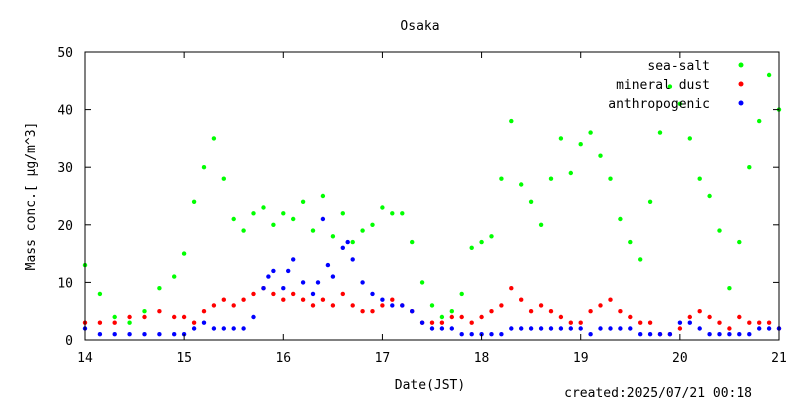 This screenshot has width=800, height=400. I want to click on series-mineral dust, so click(432, 311).